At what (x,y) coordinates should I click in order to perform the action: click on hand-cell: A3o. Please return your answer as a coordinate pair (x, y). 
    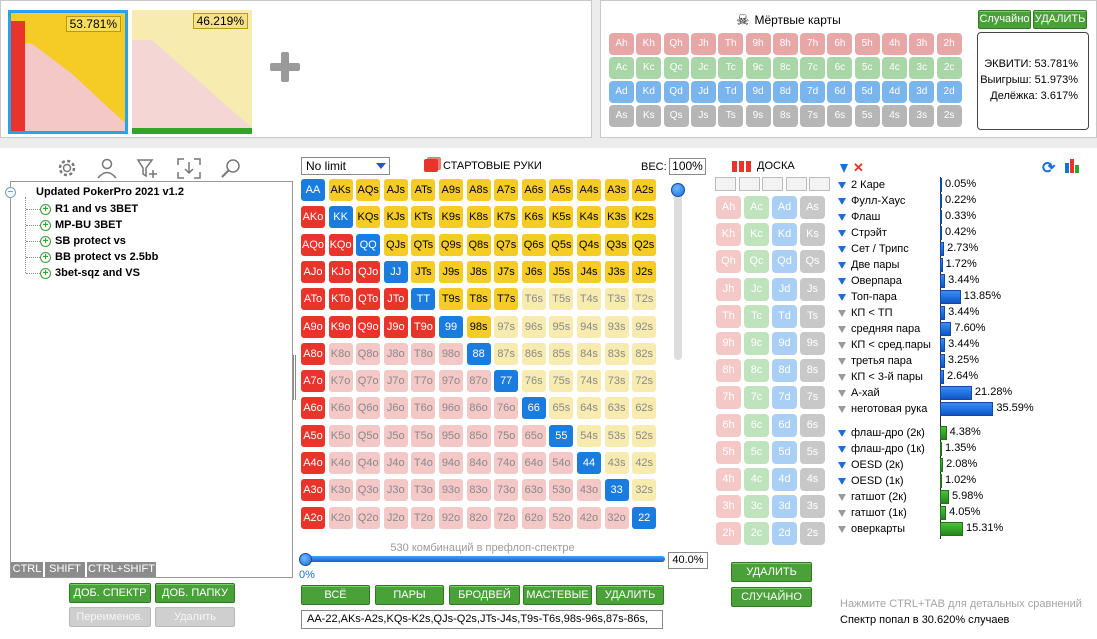
    Looking at the image, I should click on (313, 490).